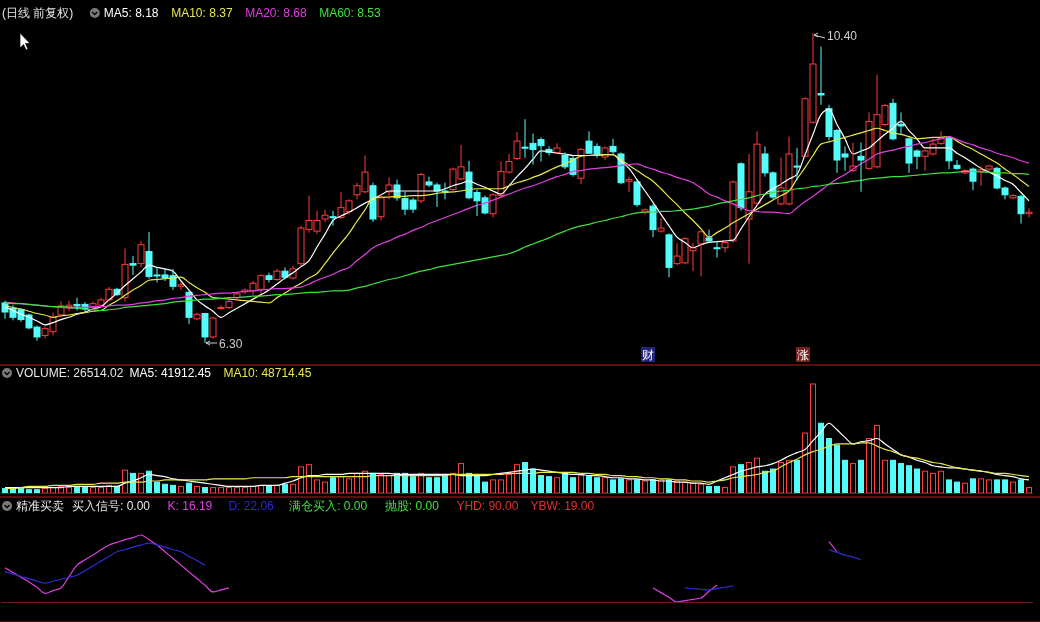  What do you see at coordinates (412, 506) in the screenshot?
I see `text: 抛股: 0.00` at bounding box center [412, 506].